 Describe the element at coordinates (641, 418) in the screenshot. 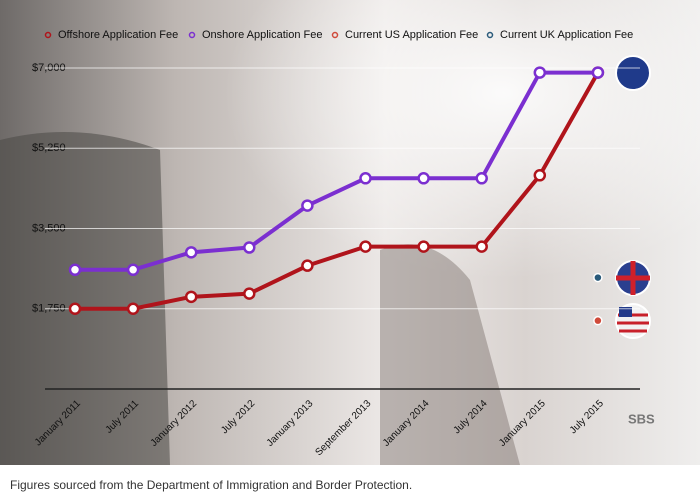

I see `logo: SBS` at that location.